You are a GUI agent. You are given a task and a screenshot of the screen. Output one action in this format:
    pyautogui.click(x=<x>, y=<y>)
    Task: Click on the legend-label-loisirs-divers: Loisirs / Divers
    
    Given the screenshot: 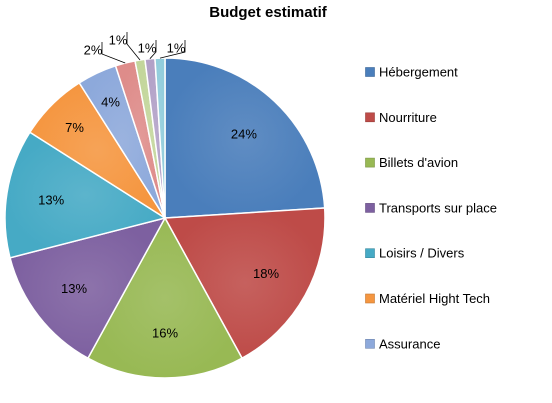 What is the action you would take?
    pyautogui.click(x=422, y=253)
    